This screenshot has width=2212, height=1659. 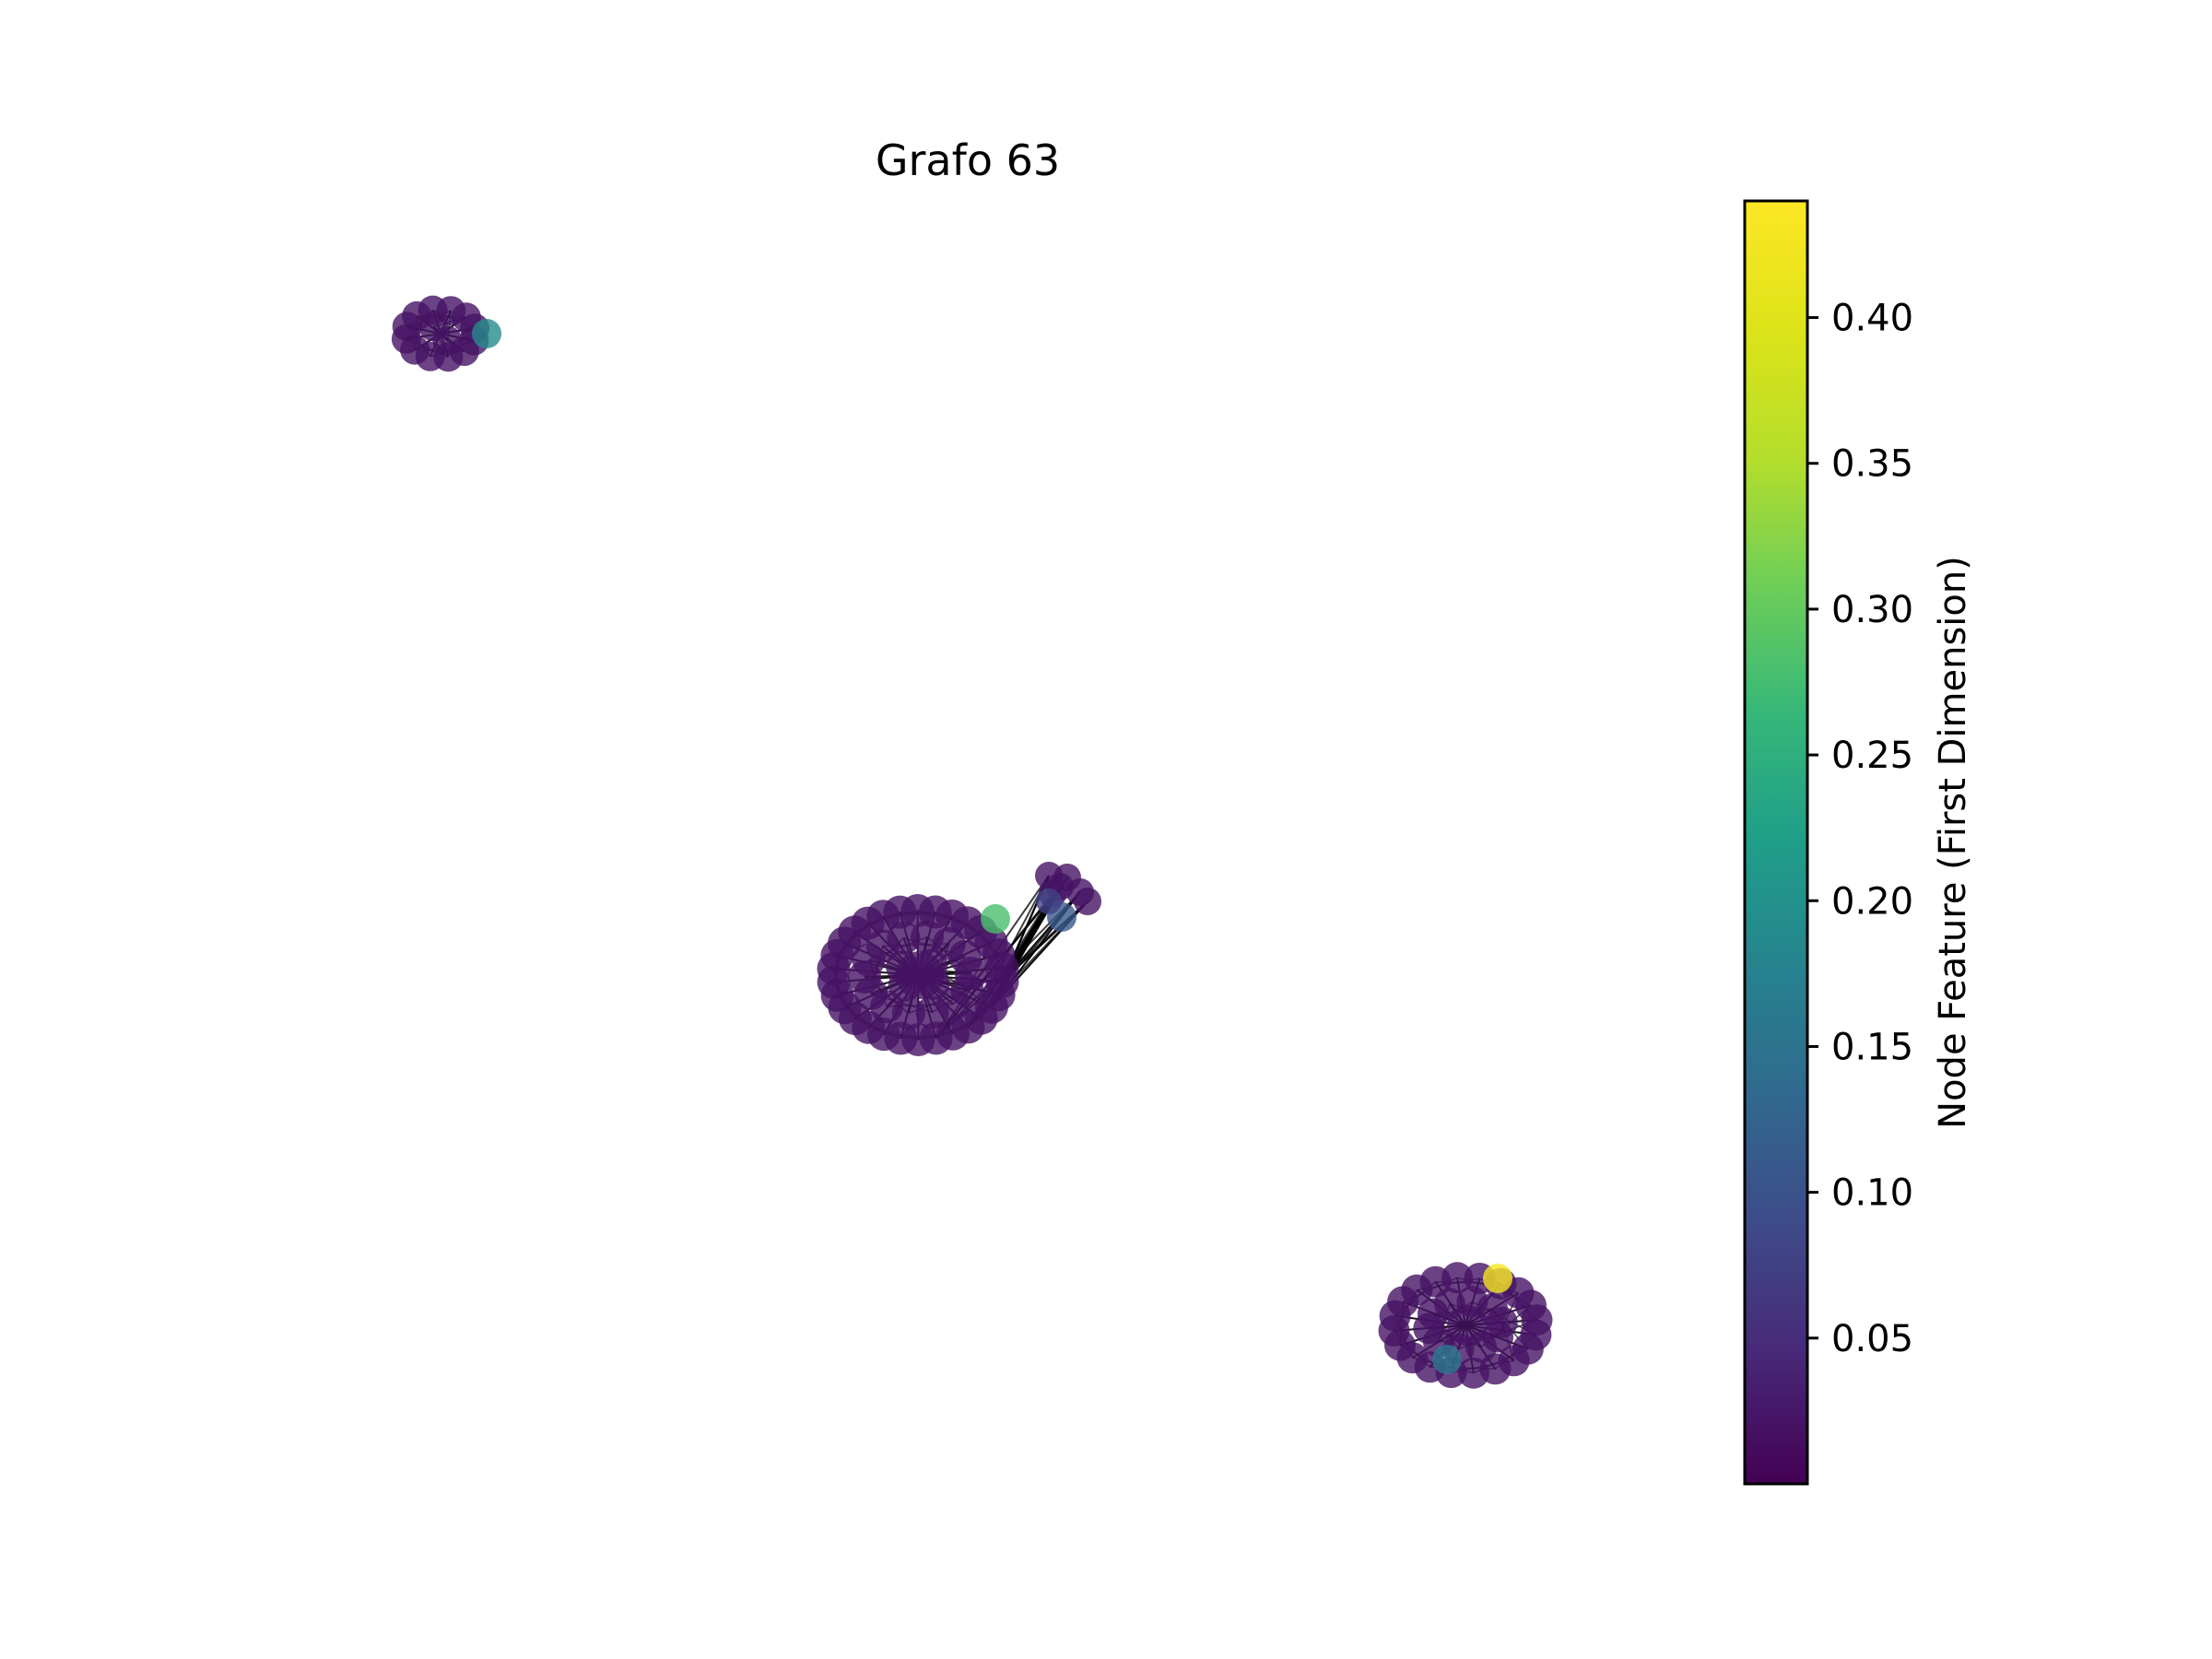 I want to click on colorbar-tick-label: 0.40, so click(x=1872, y=319).